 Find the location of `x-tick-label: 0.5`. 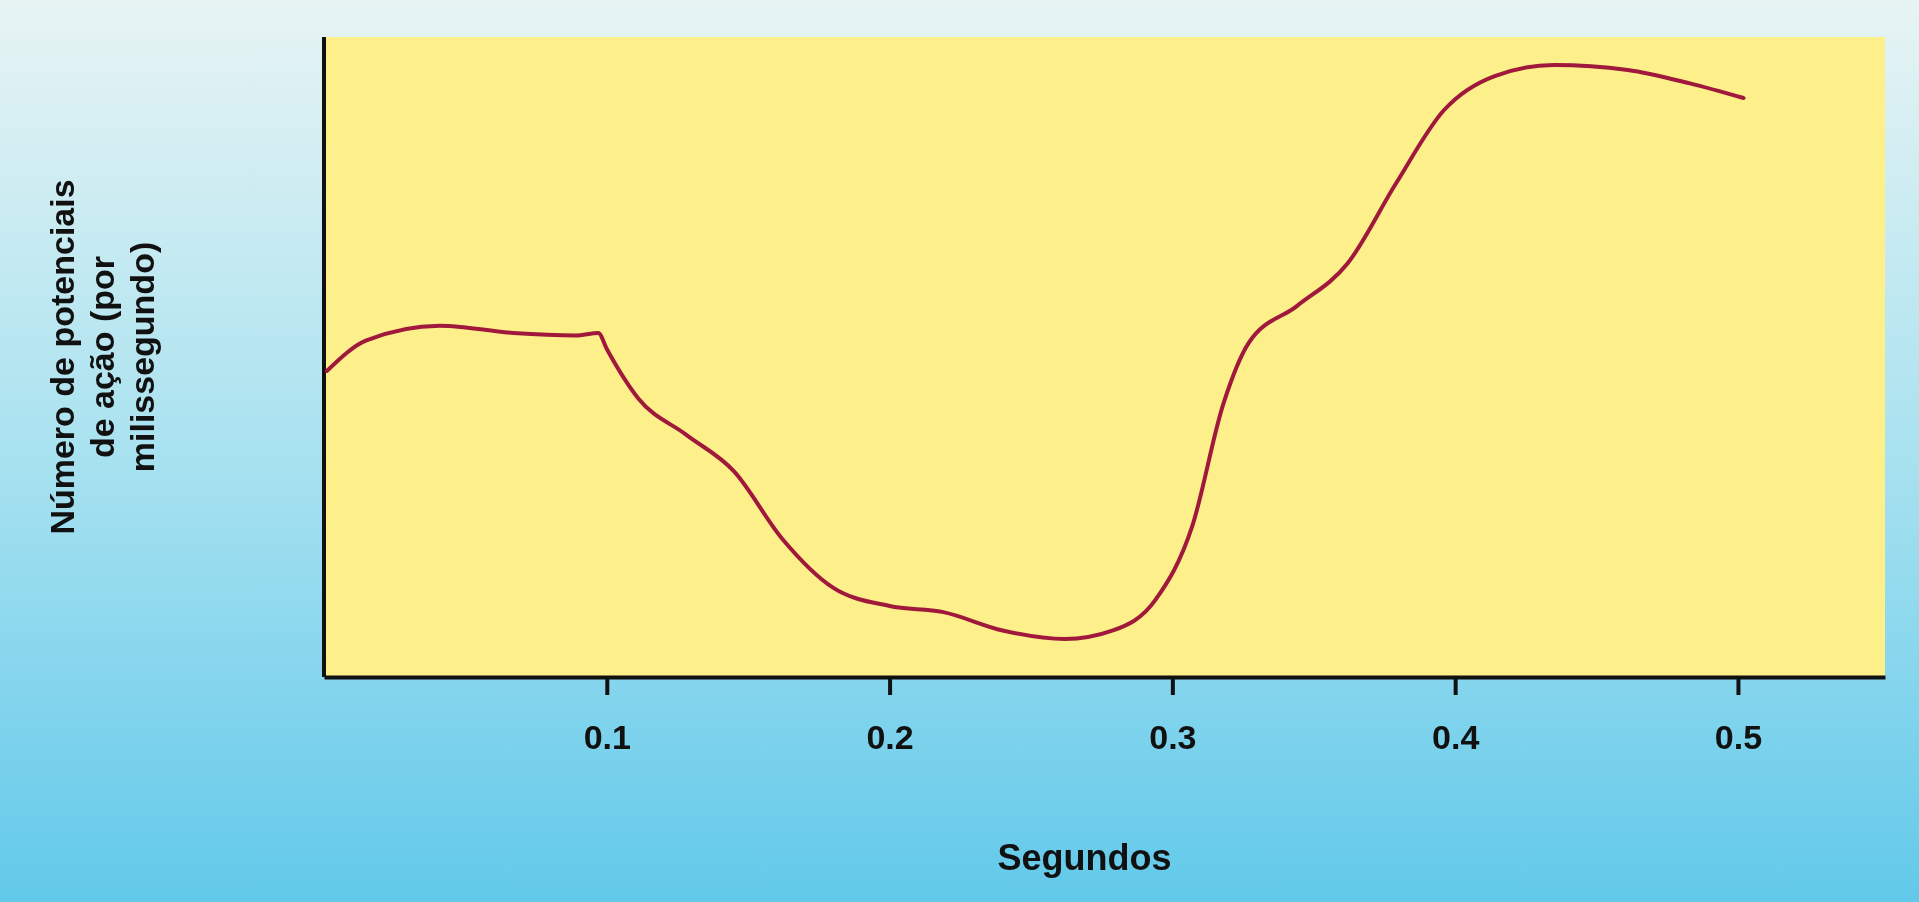

x-tick-label: 0.5 is located at coordinates (1738, 737).